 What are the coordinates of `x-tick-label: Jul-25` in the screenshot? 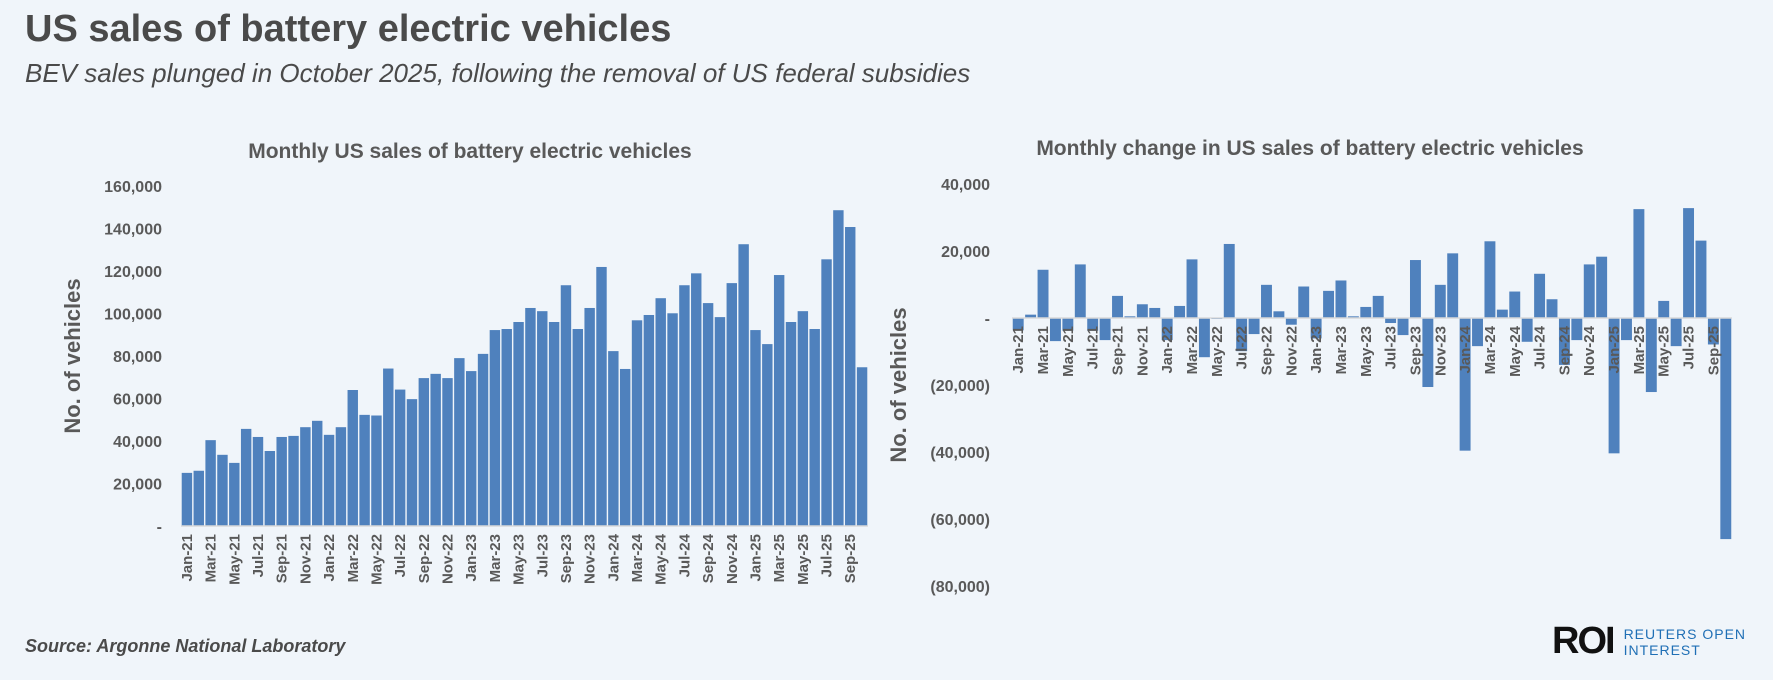 It's located at (1689, 347).